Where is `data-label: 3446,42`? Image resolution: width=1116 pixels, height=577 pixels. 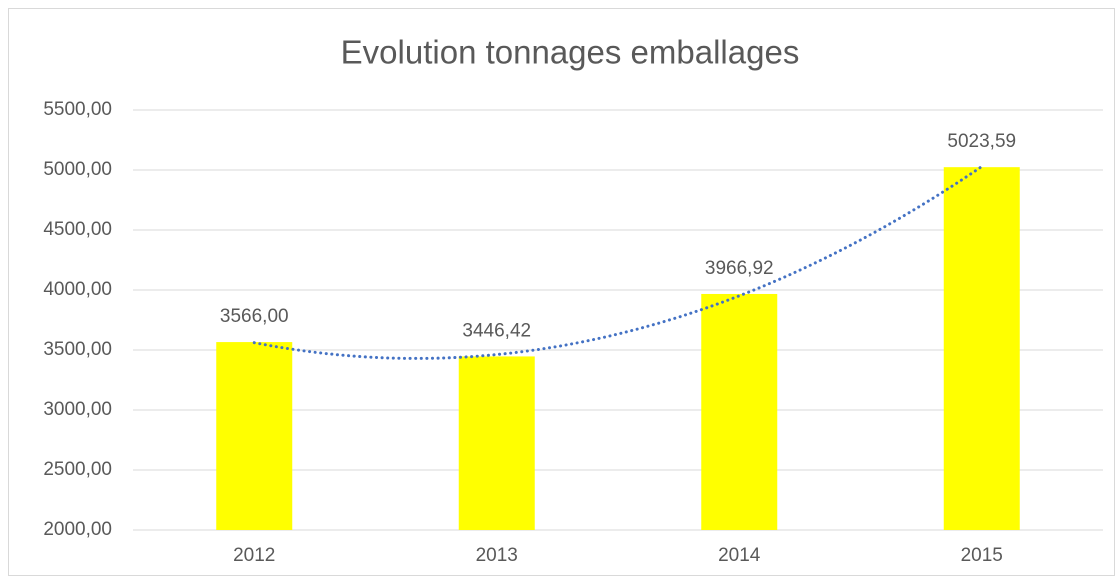 data-label: 3446,42 is located at coordinates (496, 330).